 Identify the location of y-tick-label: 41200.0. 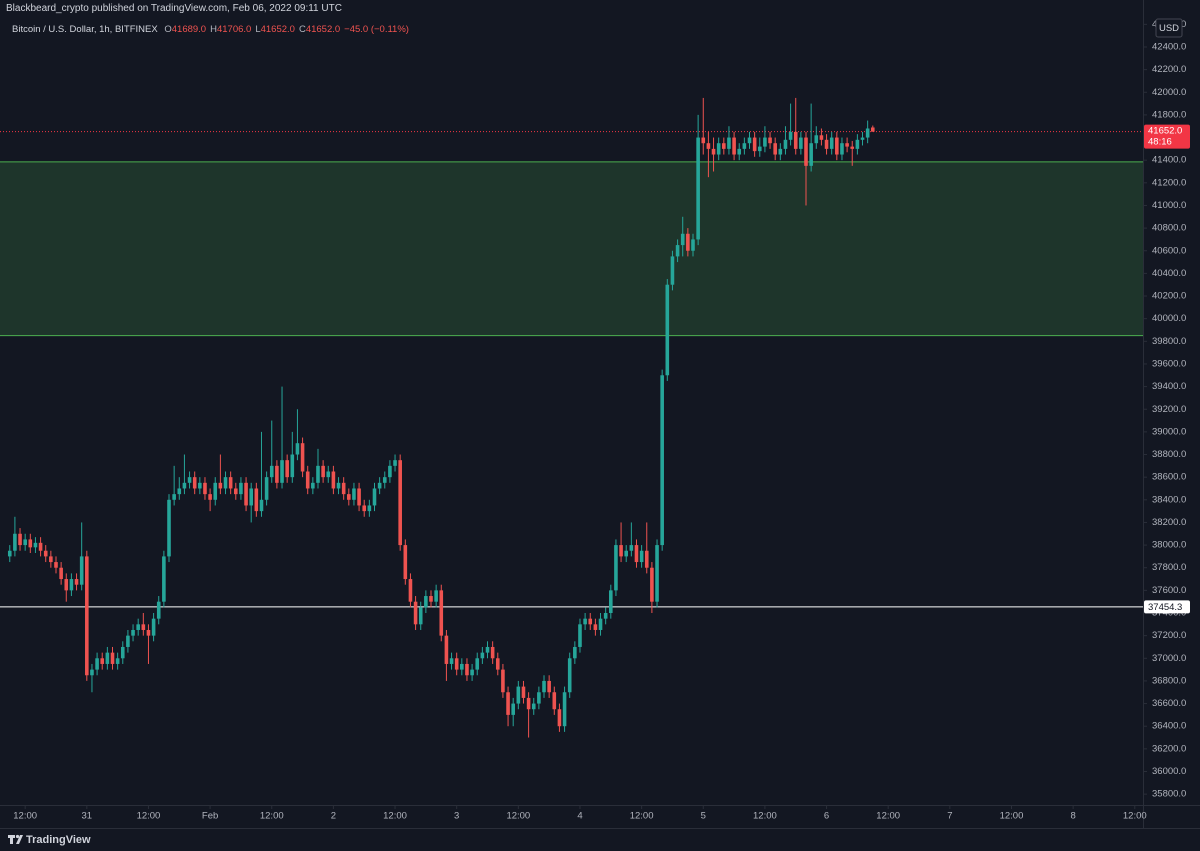
(1169, 182).